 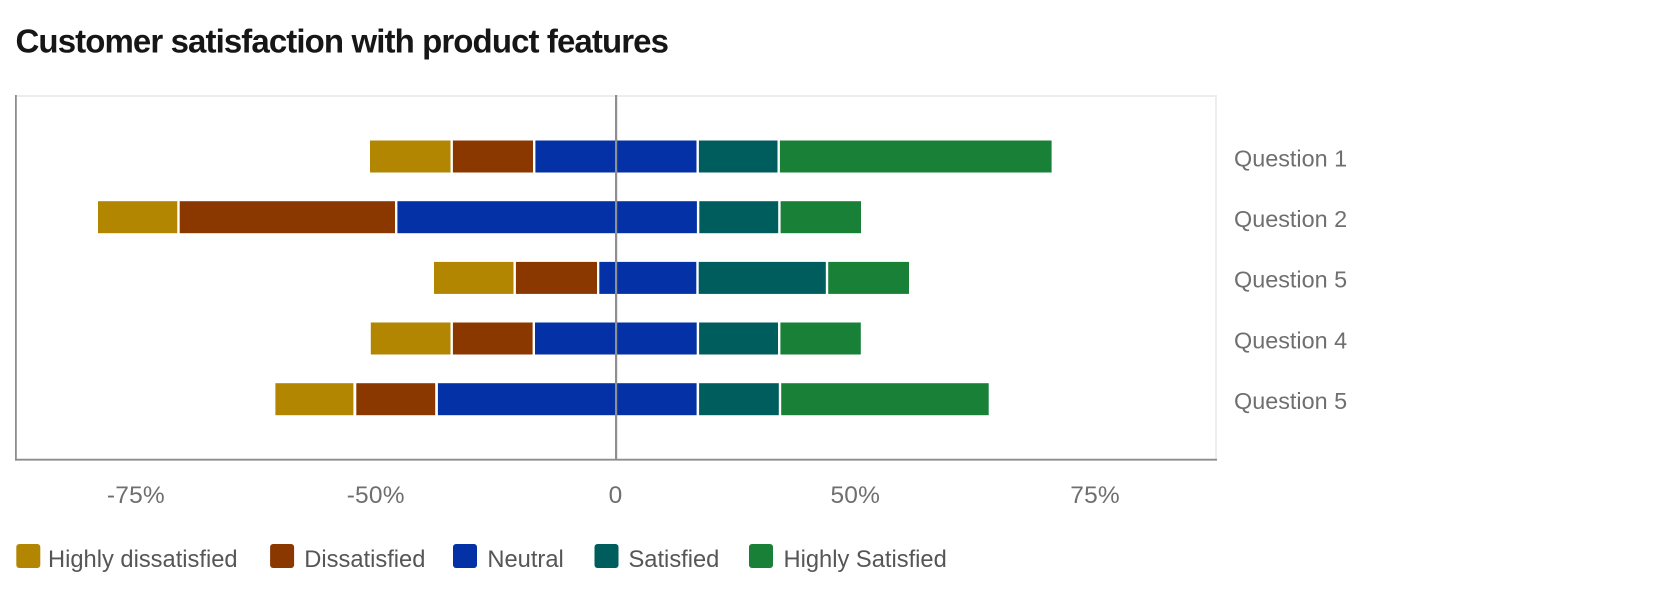 I want to click on svg-text: Highly dissatisfied, so click(x=143, y=560).